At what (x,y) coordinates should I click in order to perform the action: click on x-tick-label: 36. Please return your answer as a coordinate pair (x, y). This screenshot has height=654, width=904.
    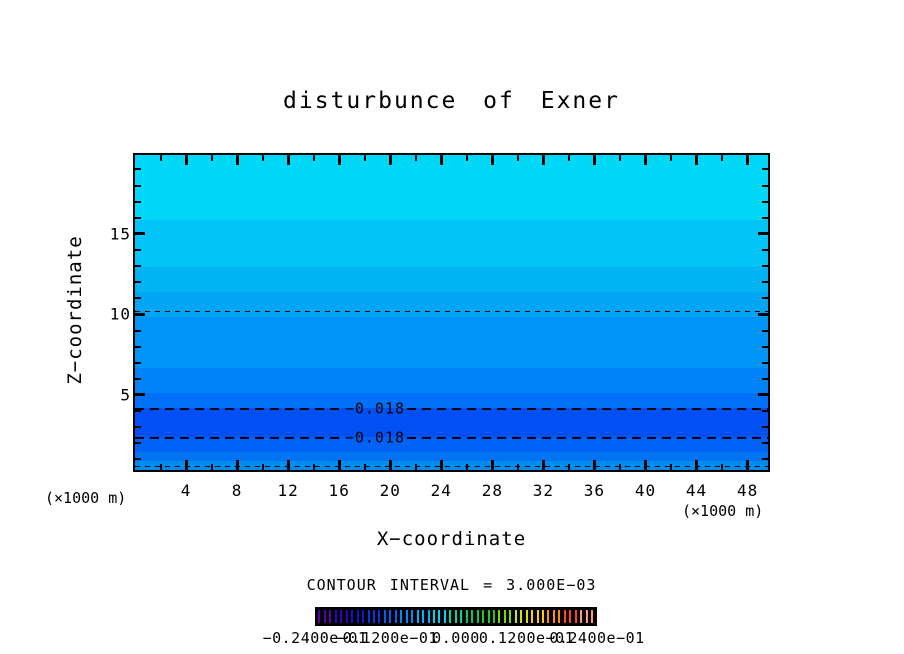
    Looking at the image, I should click on (594, 490).